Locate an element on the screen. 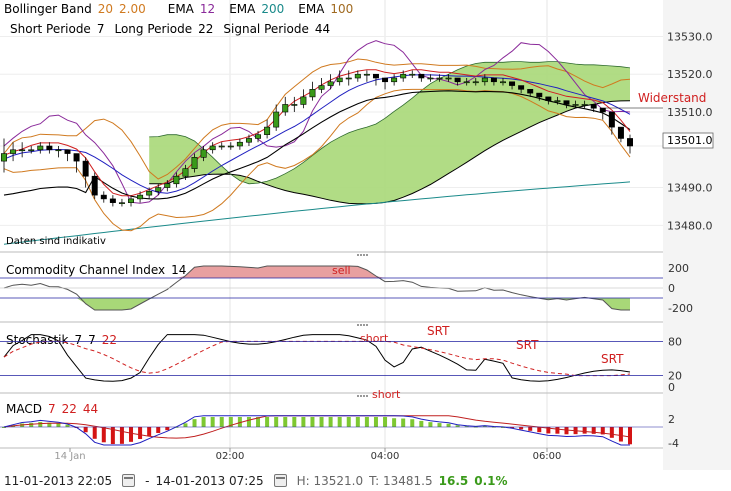  legend-part-0: Bollinger Band is located at coordinates (48, 9).